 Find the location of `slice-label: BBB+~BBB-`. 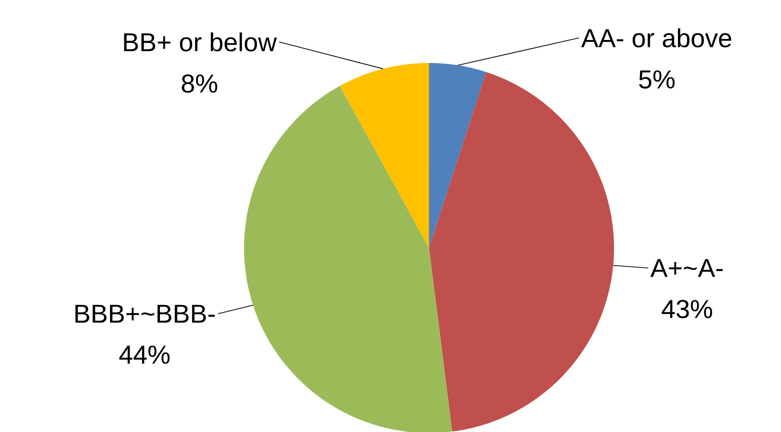

slice-label: BBB+~BBB- is located at coordinates (145, 313).